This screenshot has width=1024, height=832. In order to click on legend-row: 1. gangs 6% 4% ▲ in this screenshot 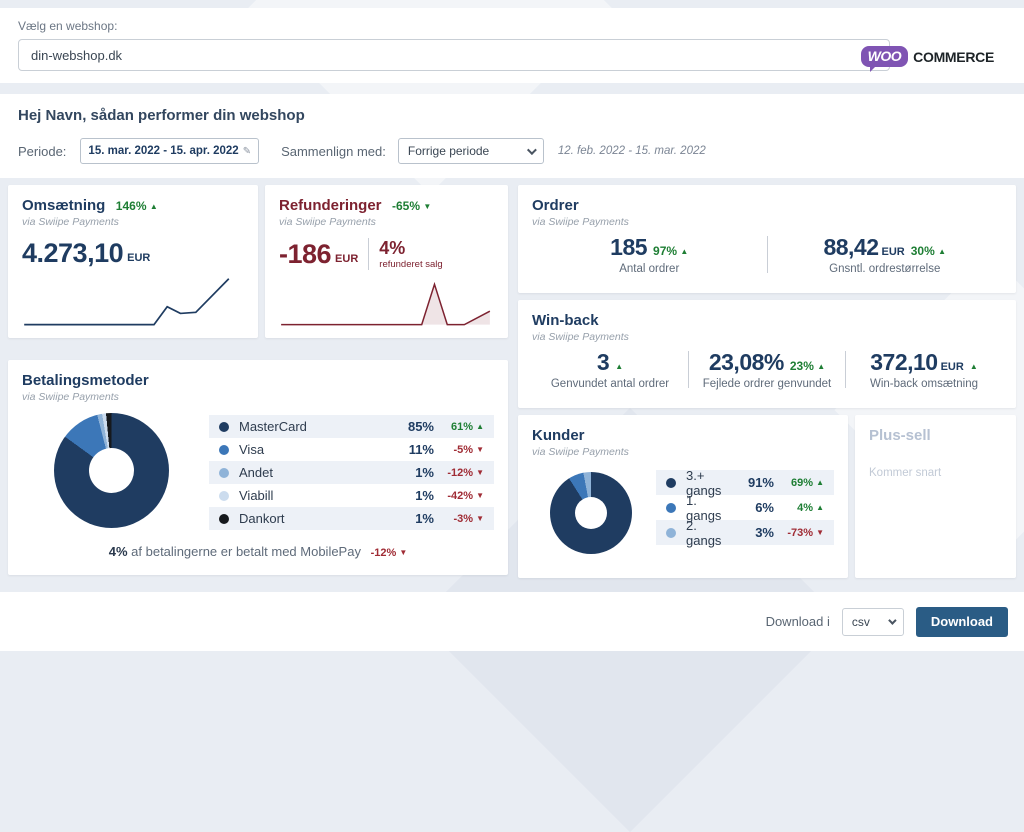, I will do `click(745, 508)`.